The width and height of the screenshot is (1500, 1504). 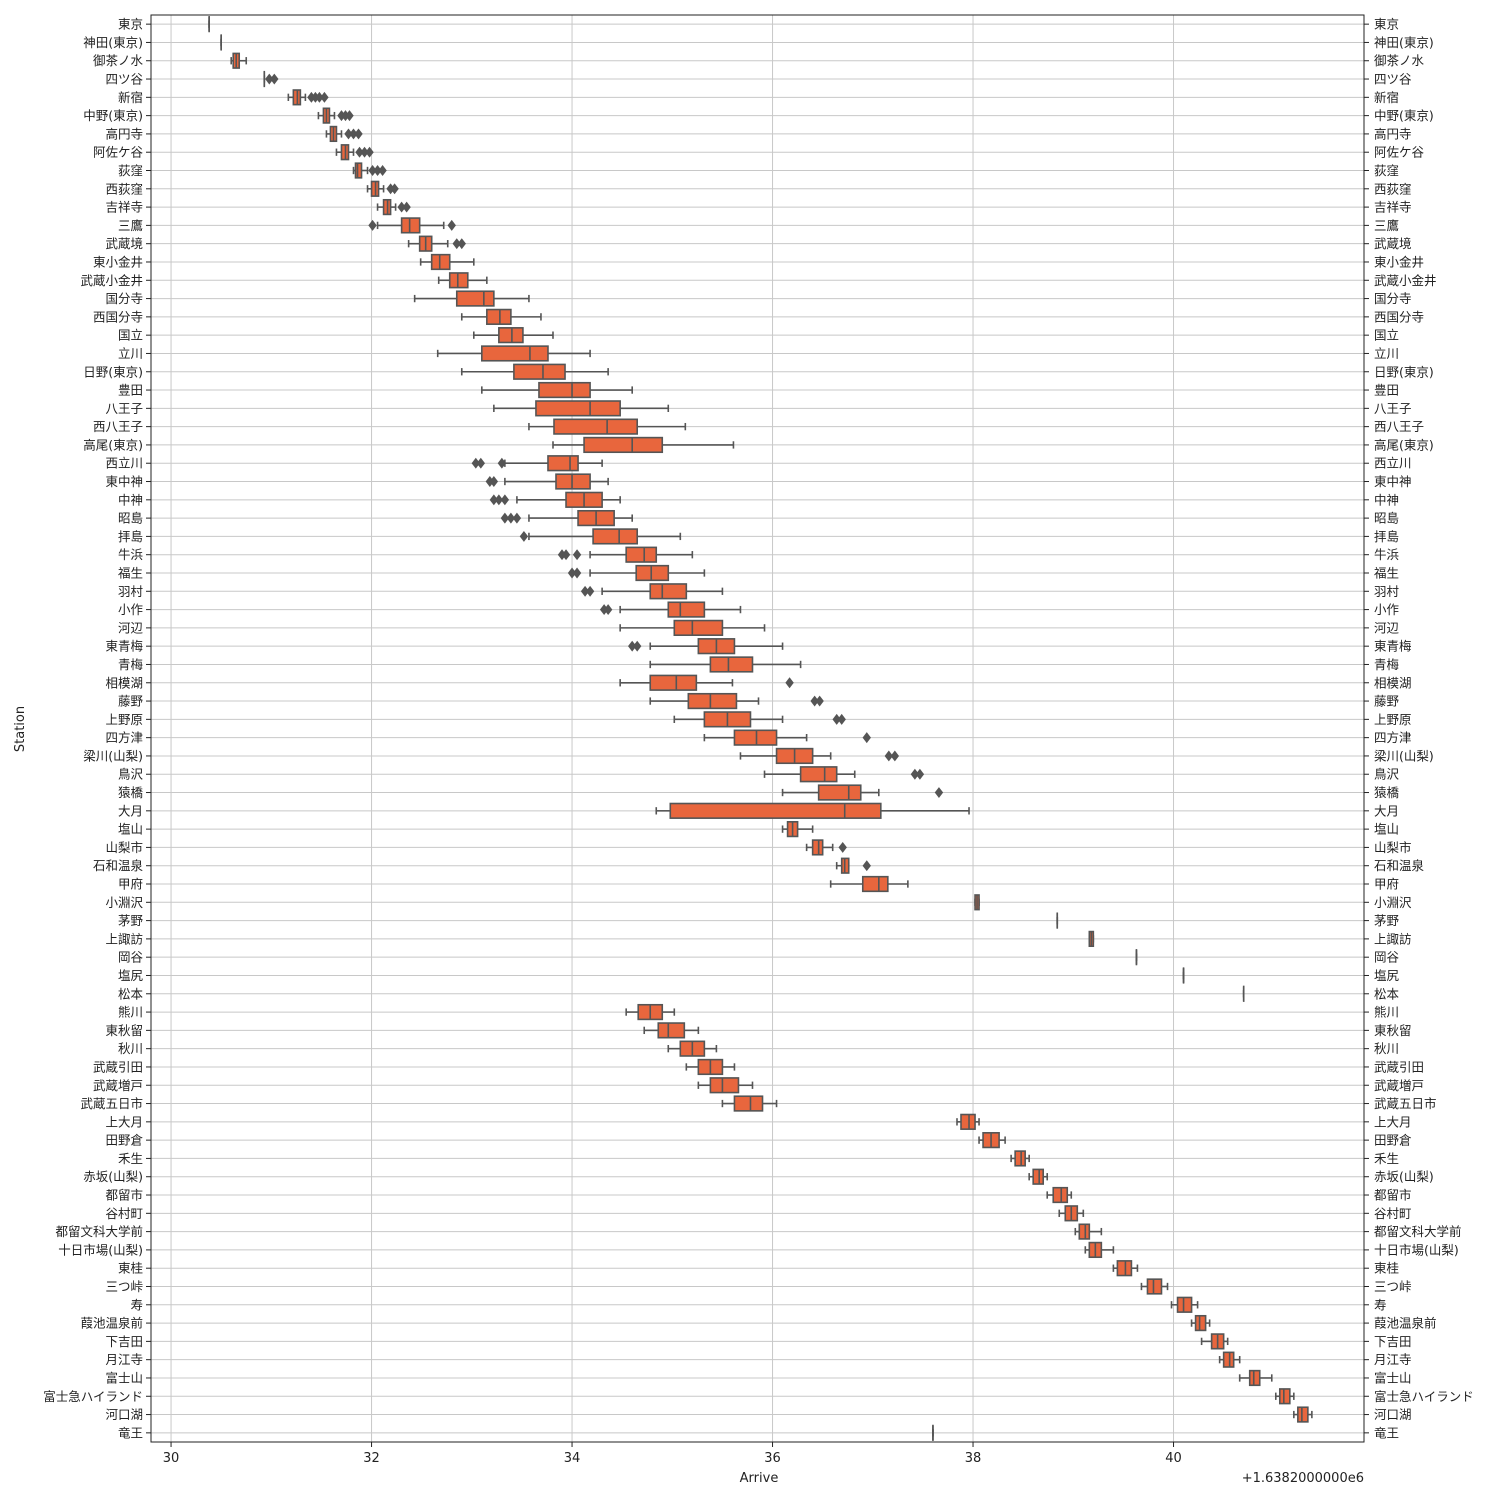 I want to click on y-tick-label: 河辺, so click(x=131, y=627).